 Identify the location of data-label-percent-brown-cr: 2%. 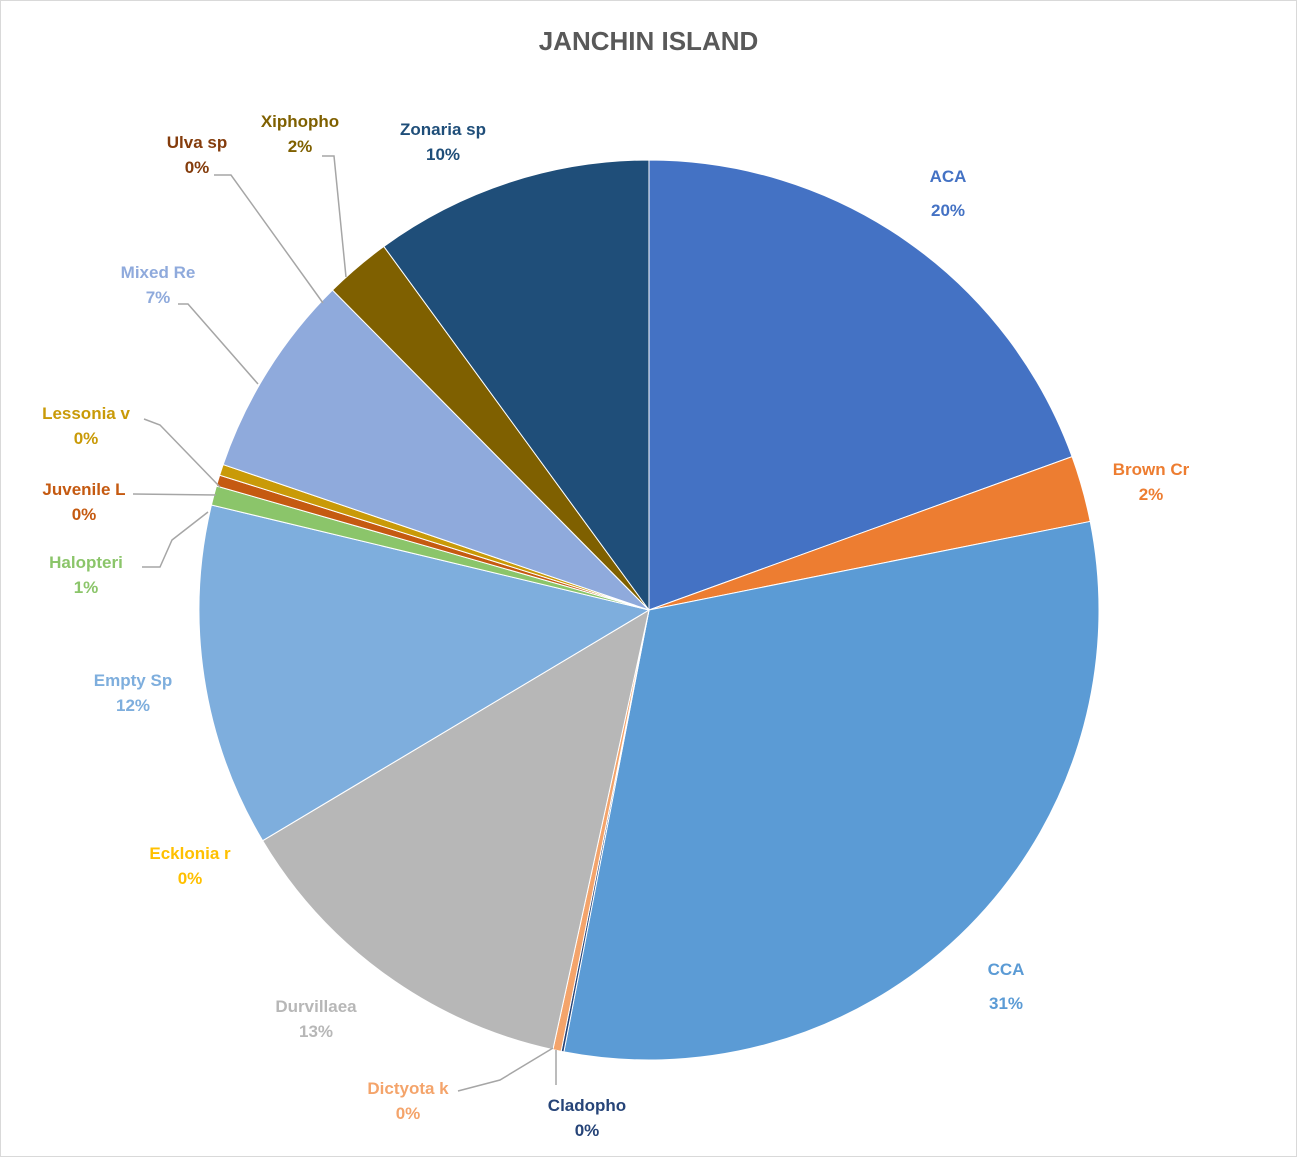
(1151, 494).